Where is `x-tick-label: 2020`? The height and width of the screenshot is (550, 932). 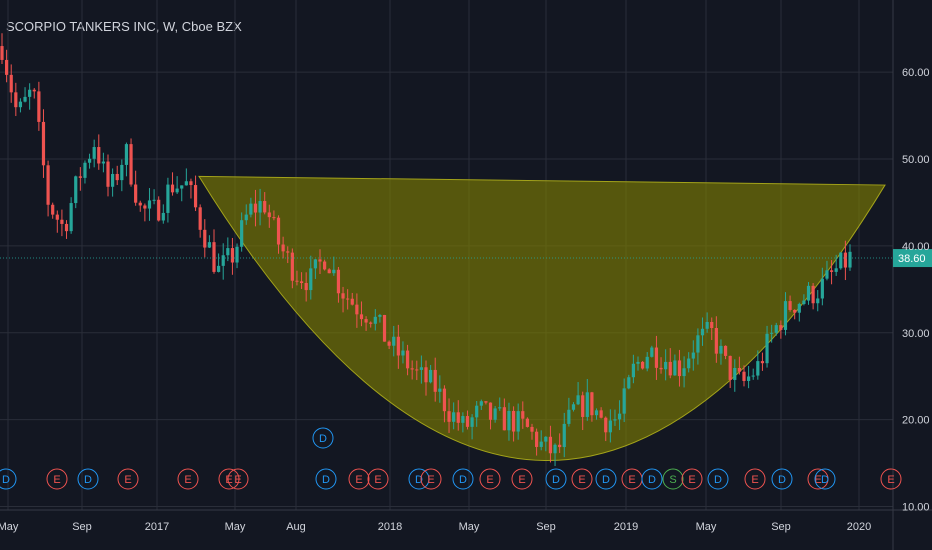
x-tick-label: 2020 is located at coordinates (859, 527).